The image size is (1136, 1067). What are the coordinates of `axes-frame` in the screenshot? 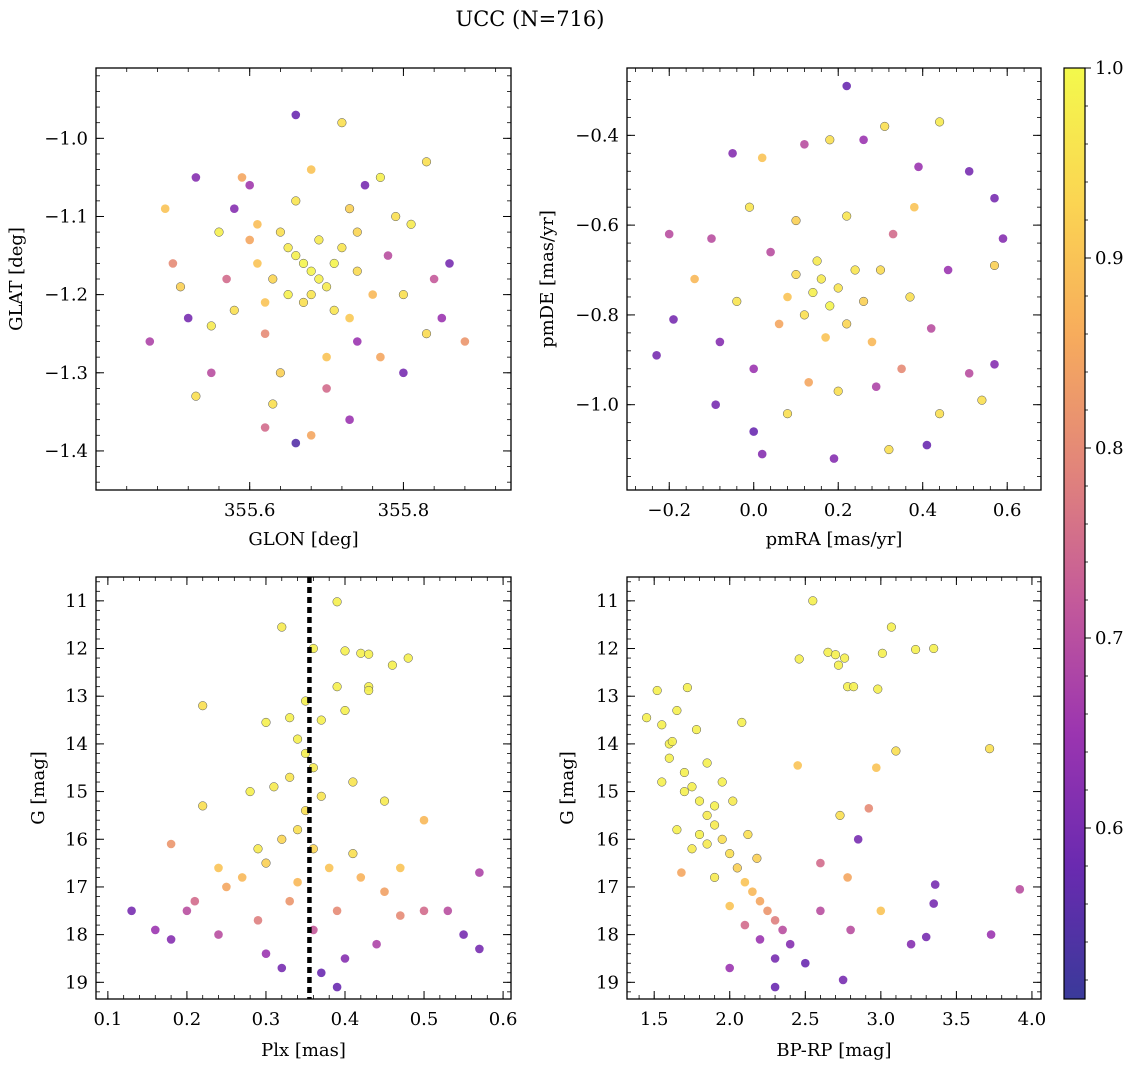 It's located at (303, 279).